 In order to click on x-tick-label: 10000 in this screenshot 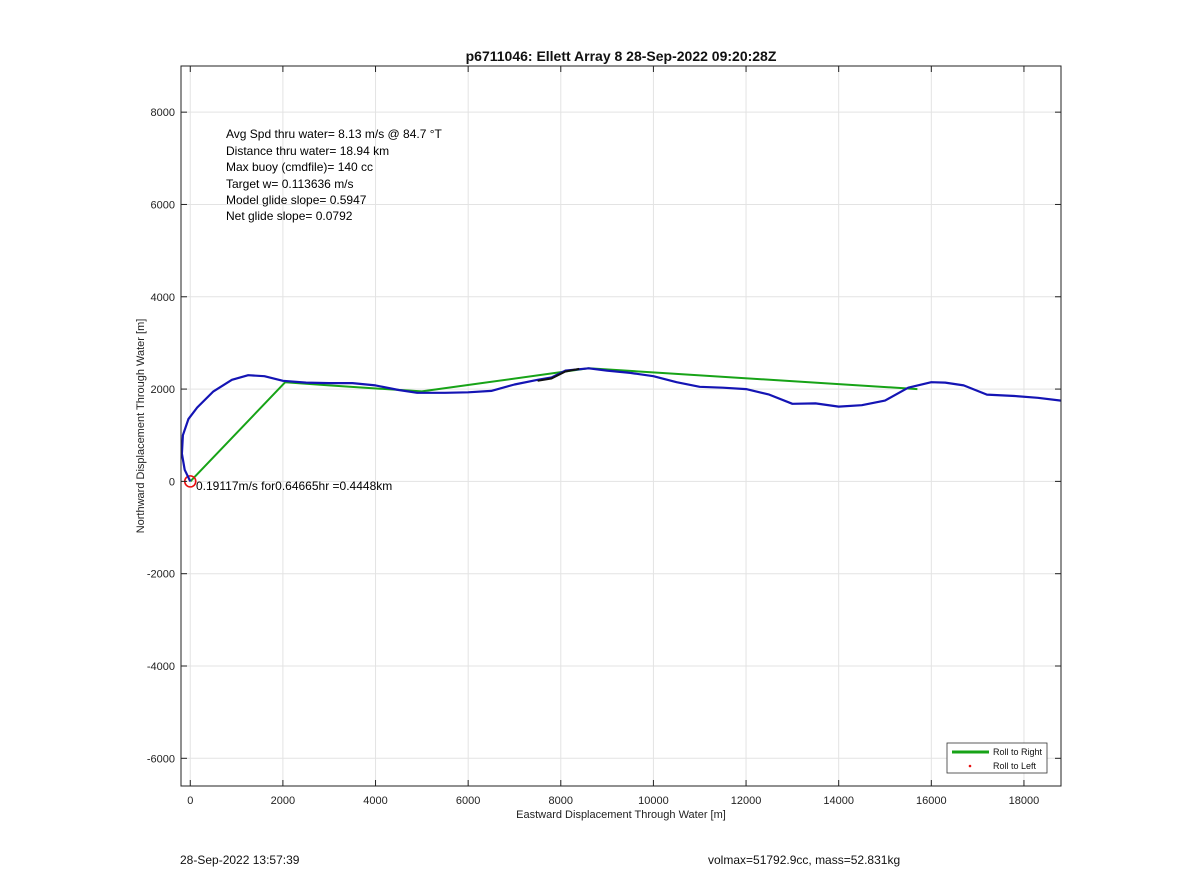, I will do `click(653, 801)`.